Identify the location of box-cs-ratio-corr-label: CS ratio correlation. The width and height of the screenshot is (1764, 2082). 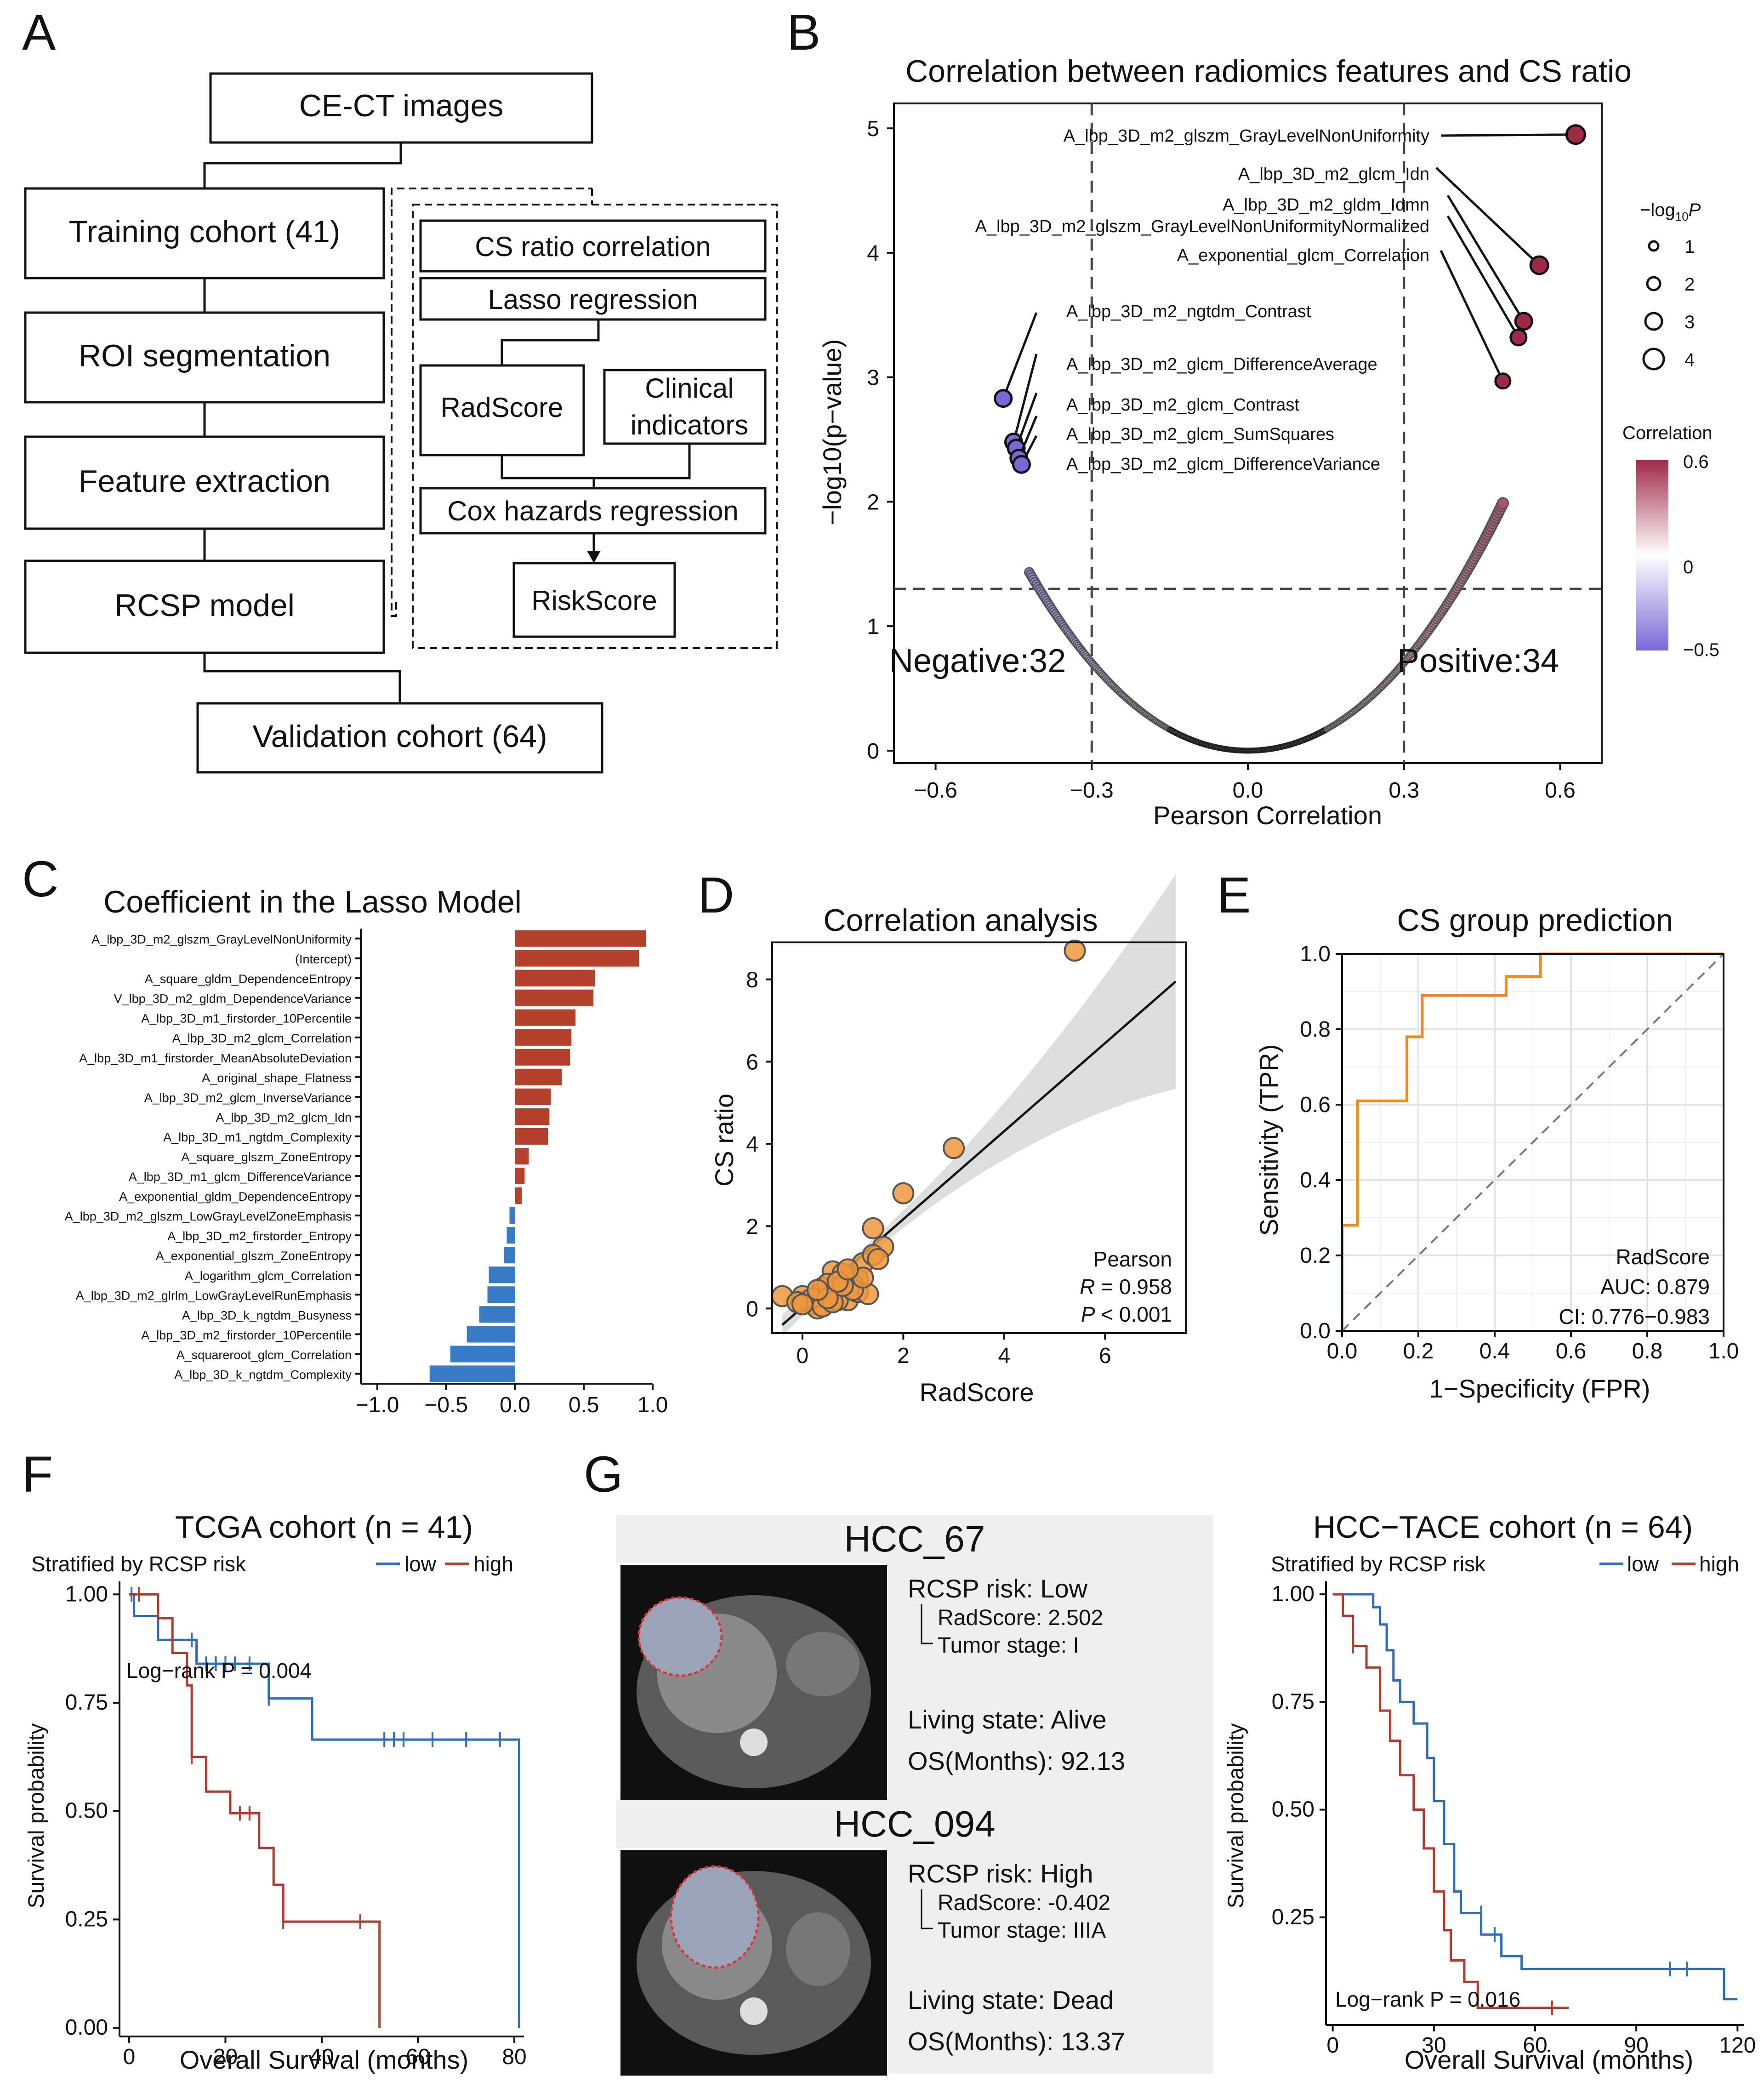
(593, 246).